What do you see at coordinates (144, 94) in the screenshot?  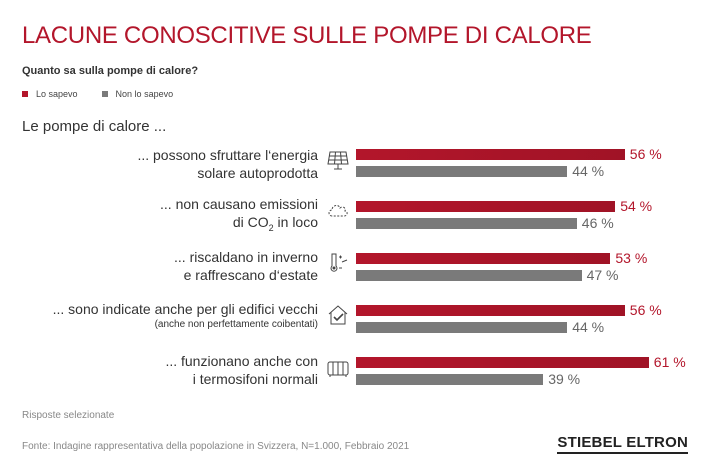 I see `legend-label: Non lo sapevo` at bounding box center [144, 94].